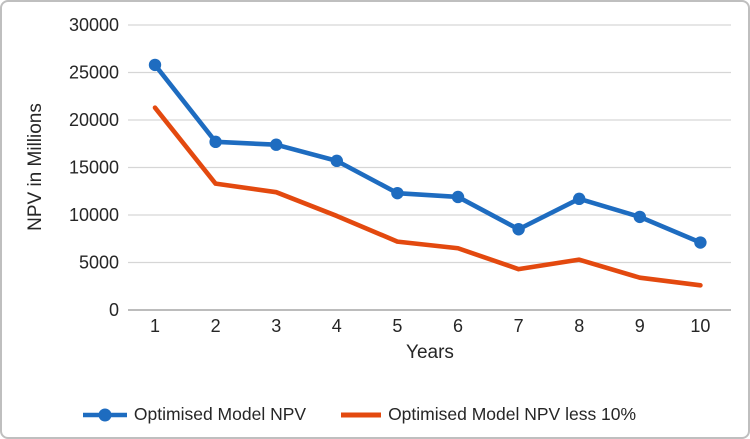 This screenshot has width=750, height=439. Describe the element at coordinates (512, 414) in the screenshot. I see `legend-label-optimised-npv-less-10: Optimised Model NPV less 10%` at that location.